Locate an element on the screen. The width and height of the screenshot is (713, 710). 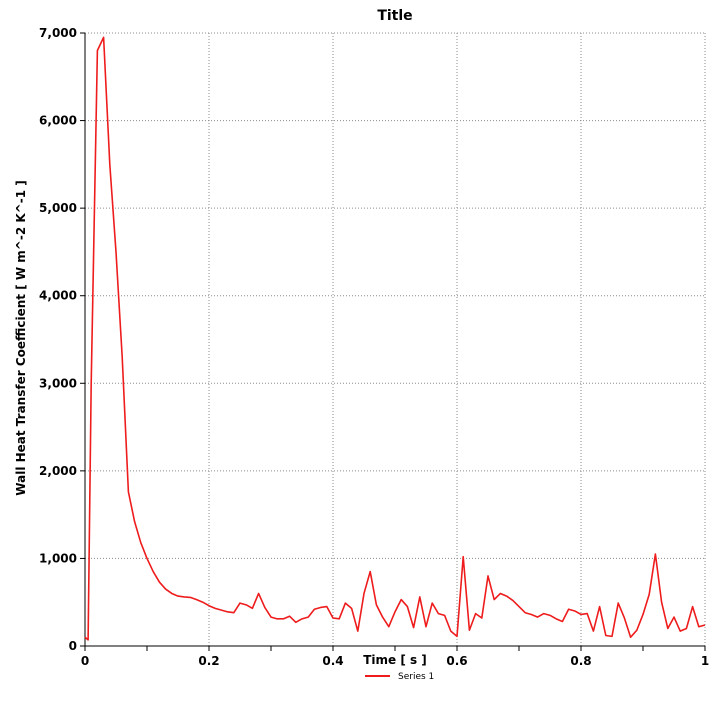
x-tick-label-1: 0.2 is located at coordinates (208, 661).